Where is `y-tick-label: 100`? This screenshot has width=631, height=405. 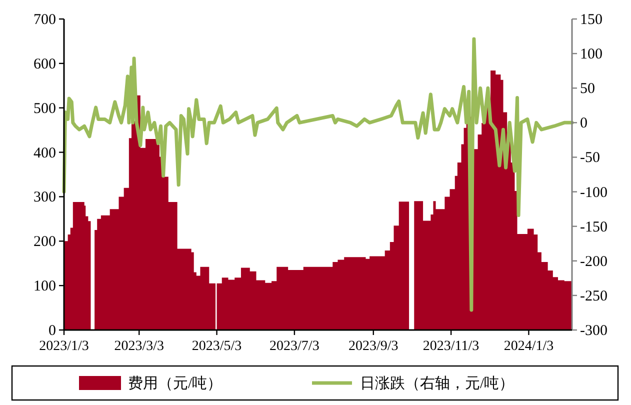
y-tick-label: 100 is located at coordinates (45, 286).